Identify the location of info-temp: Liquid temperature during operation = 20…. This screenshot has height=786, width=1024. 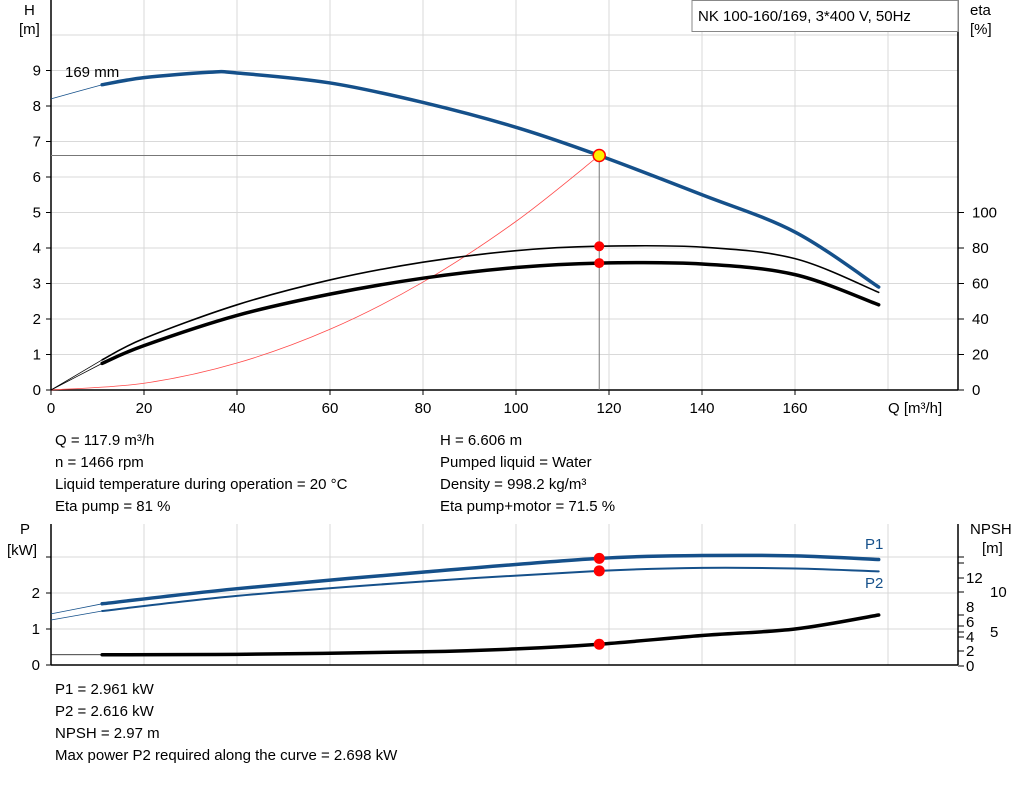
(201, 484).